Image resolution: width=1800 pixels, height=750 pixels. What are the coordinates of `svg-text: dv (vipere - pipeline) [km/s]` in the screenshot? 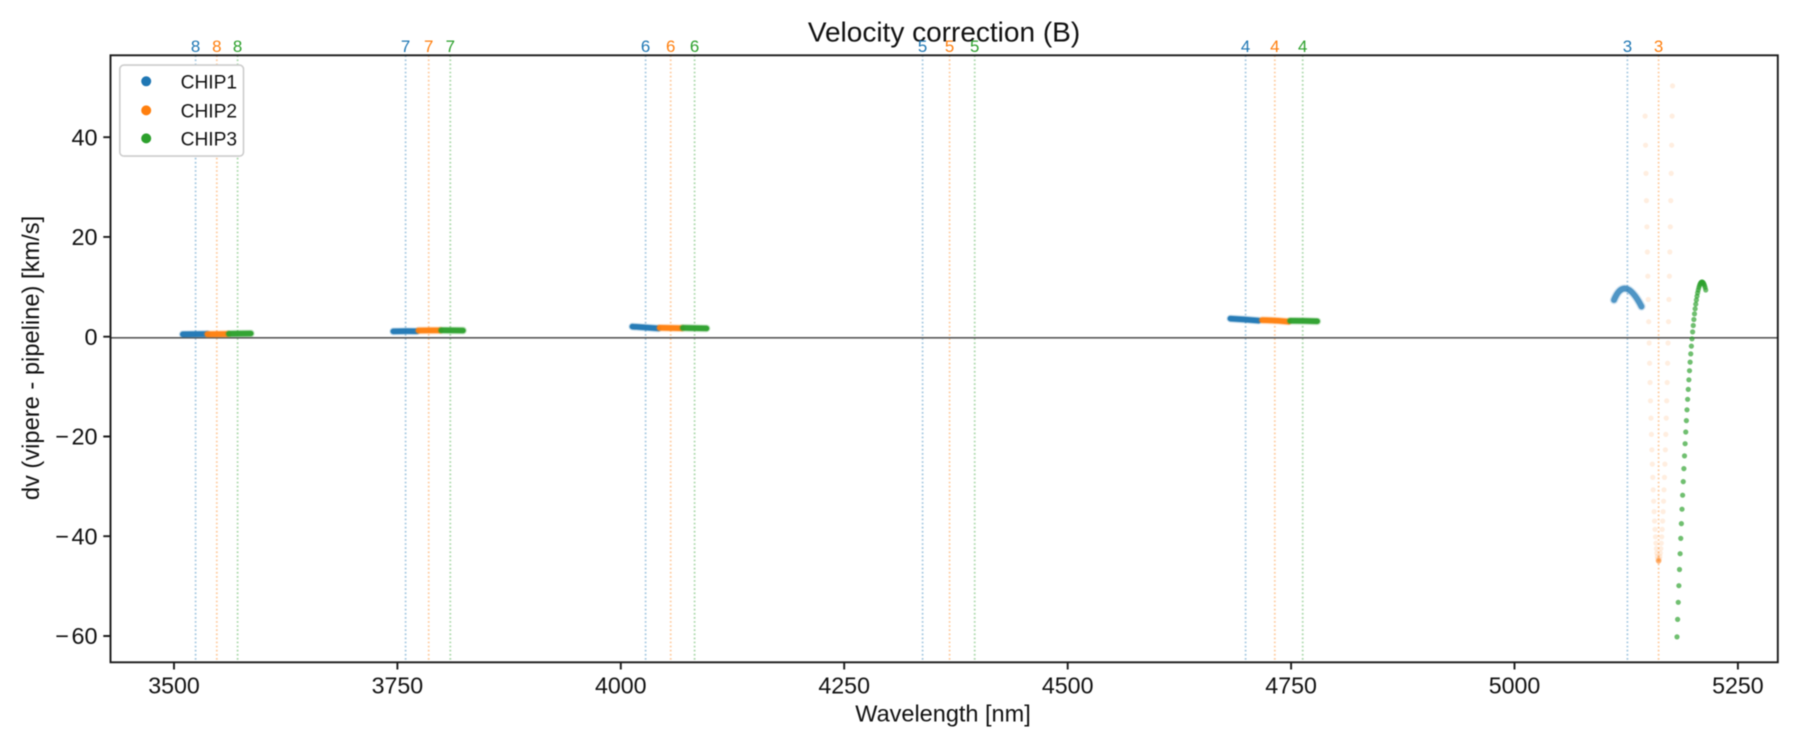 It's located at (32, 358).